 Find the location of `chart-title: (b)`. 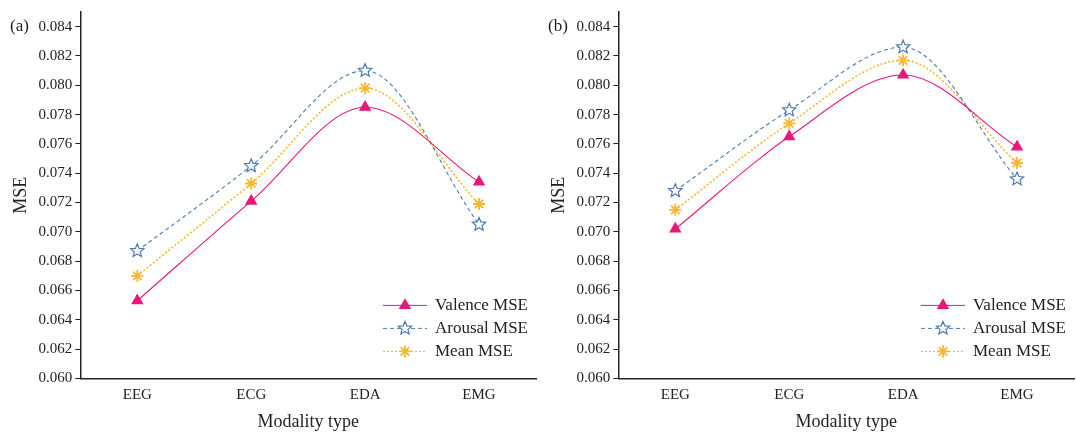

chart-title: (b) is located at coordinates (558, 26).